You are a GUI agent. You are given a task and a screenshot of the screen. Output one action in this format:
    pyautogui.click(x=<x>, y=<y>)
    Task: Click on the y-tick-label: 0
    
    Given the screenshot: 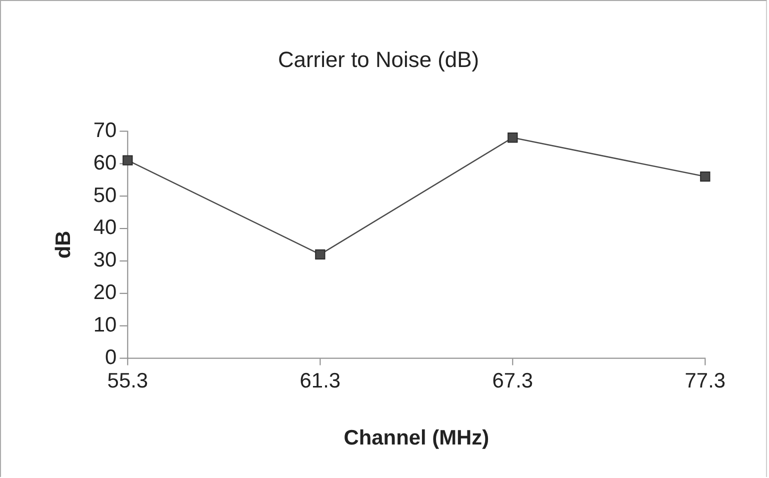 What is the action you would take?
    pyautogui.click(x=111, y=358)
    